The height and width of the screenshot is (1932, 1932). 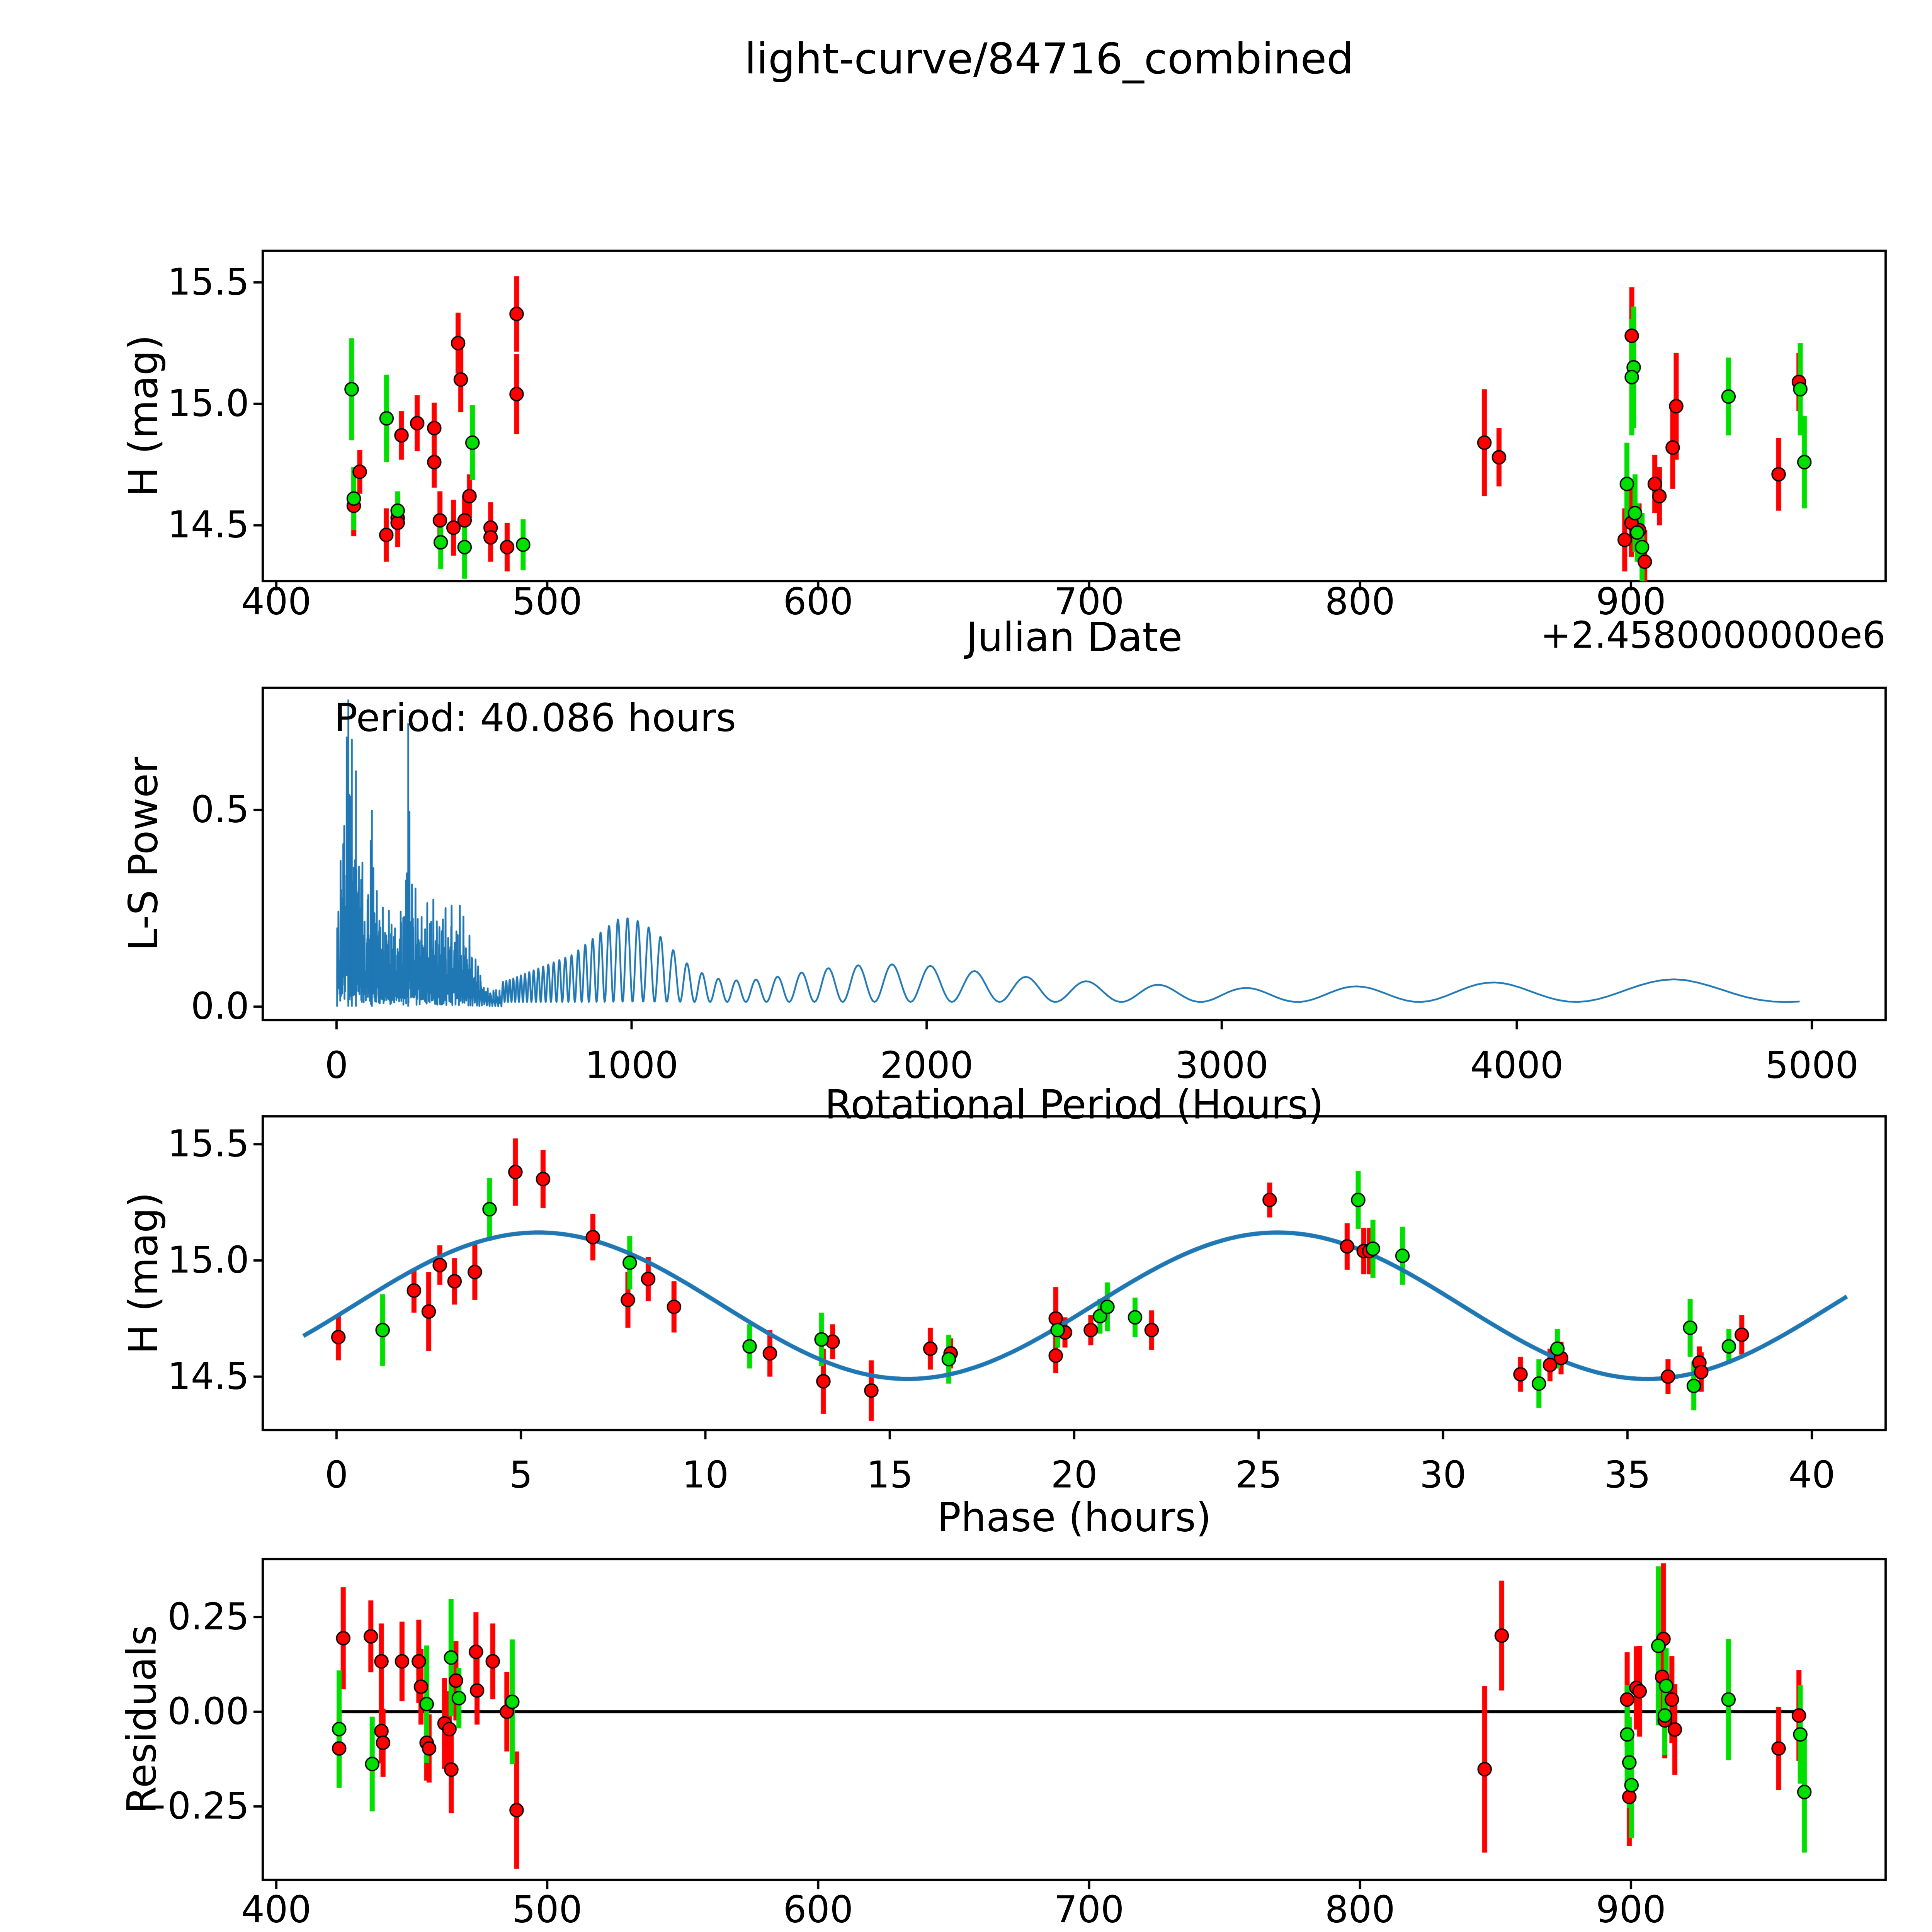 I want to click on residuals-xtick-label: 800, so click(x=1360, y=1910).